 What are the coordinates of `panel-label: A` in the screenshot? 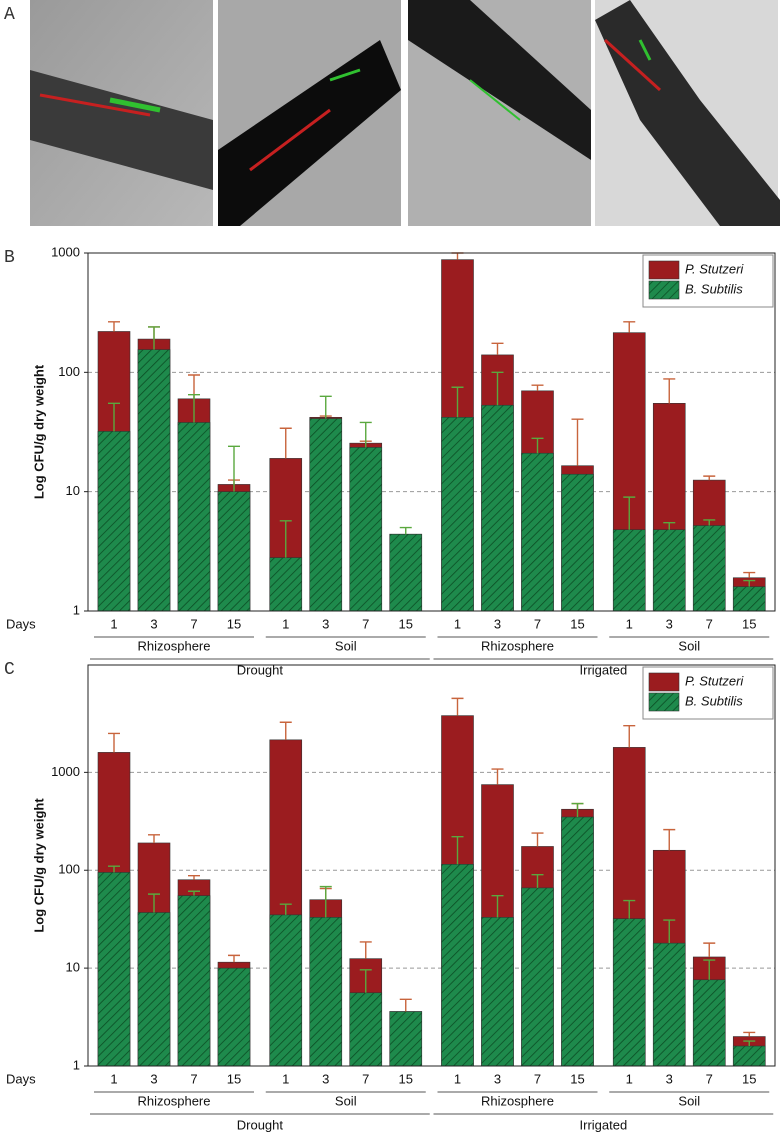 It's located at (9, 15).